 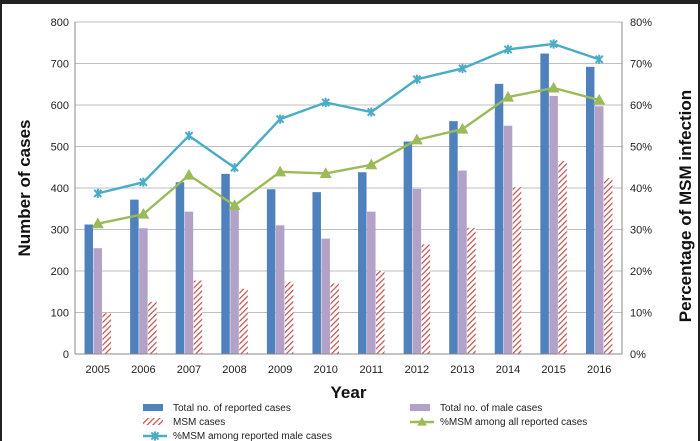 What do you see at coordinates (641, 189) in the screenshot?
I see `y2-tick-label: 40%` at bounding box center [641, 189].